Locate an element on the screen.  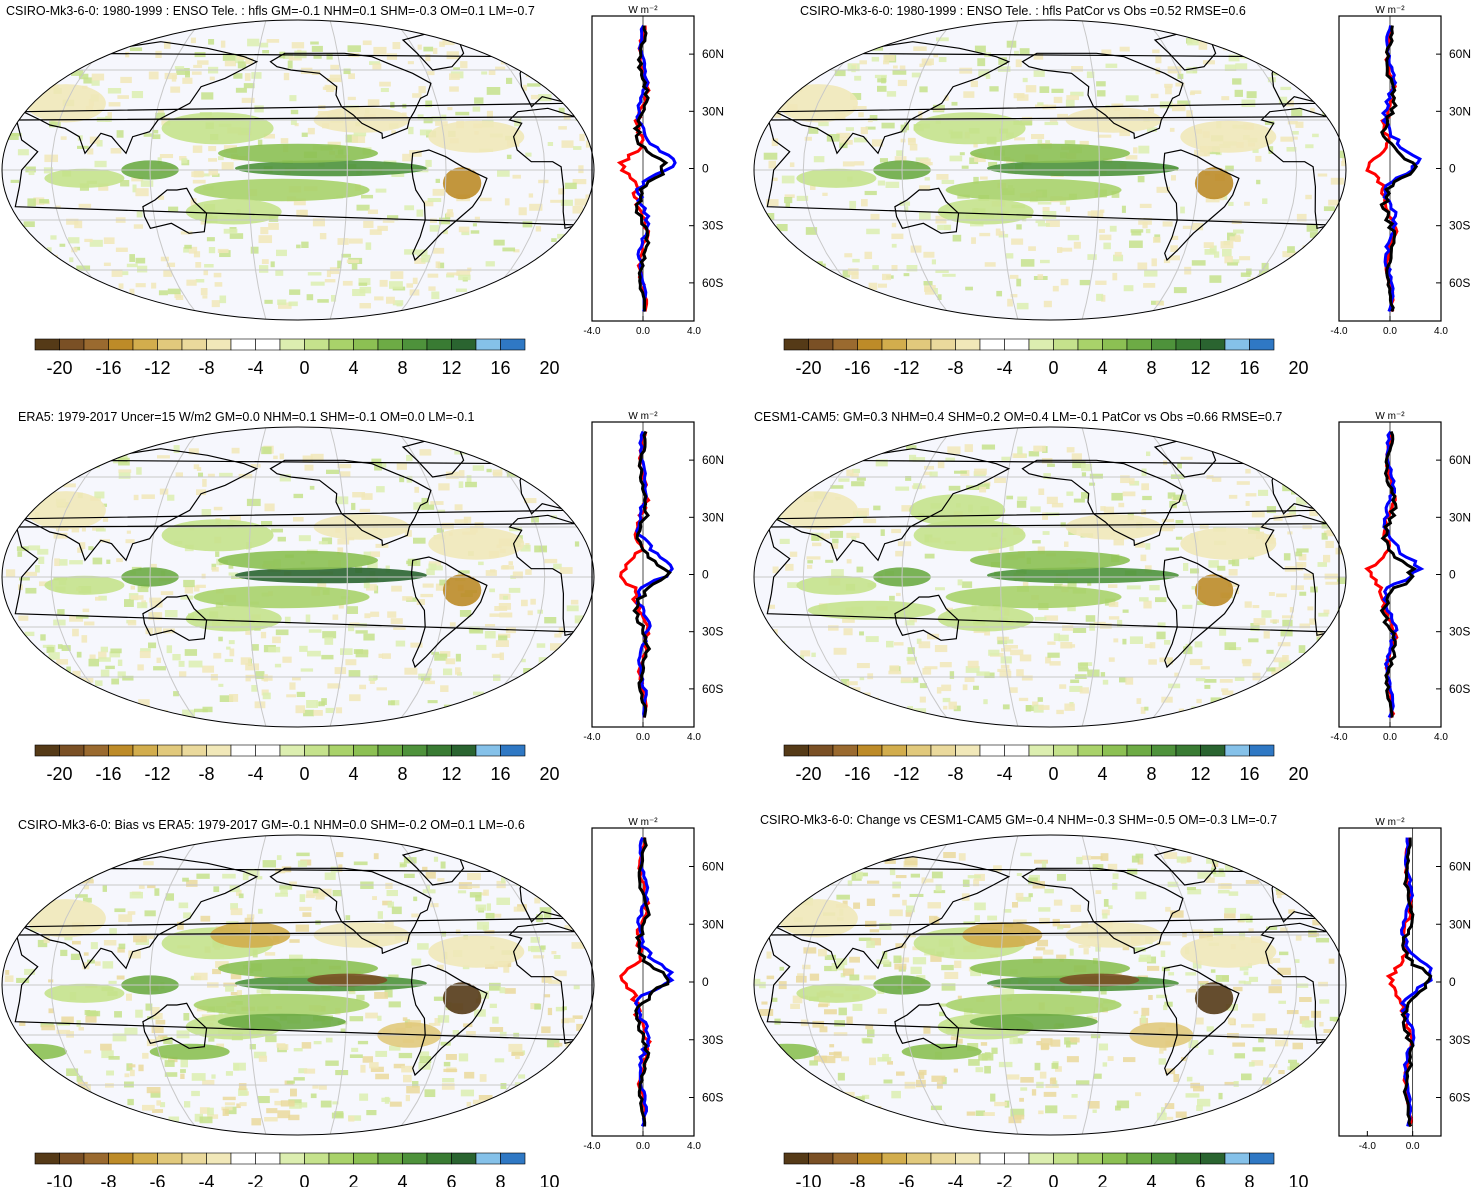
colorbar-label: -8 is located at coordinates (857, 1179).